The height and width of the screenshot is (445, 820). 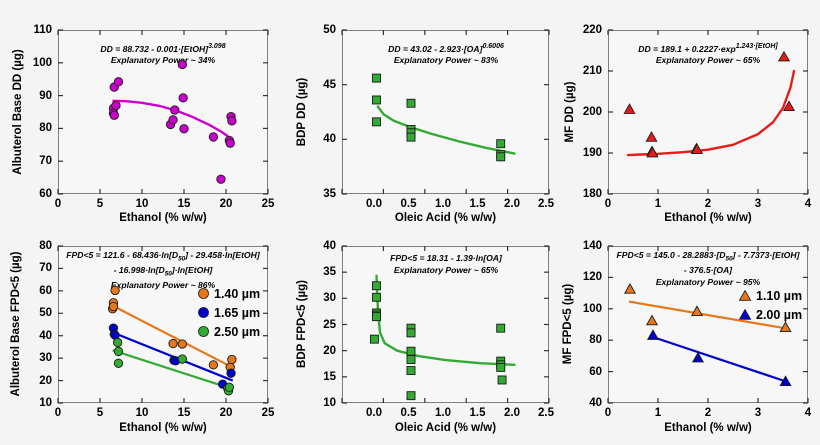 What do you see at coordinates (184, 204) in the screenshot?
I see `x-tick-label: 15` at bounding box center [184, 204].